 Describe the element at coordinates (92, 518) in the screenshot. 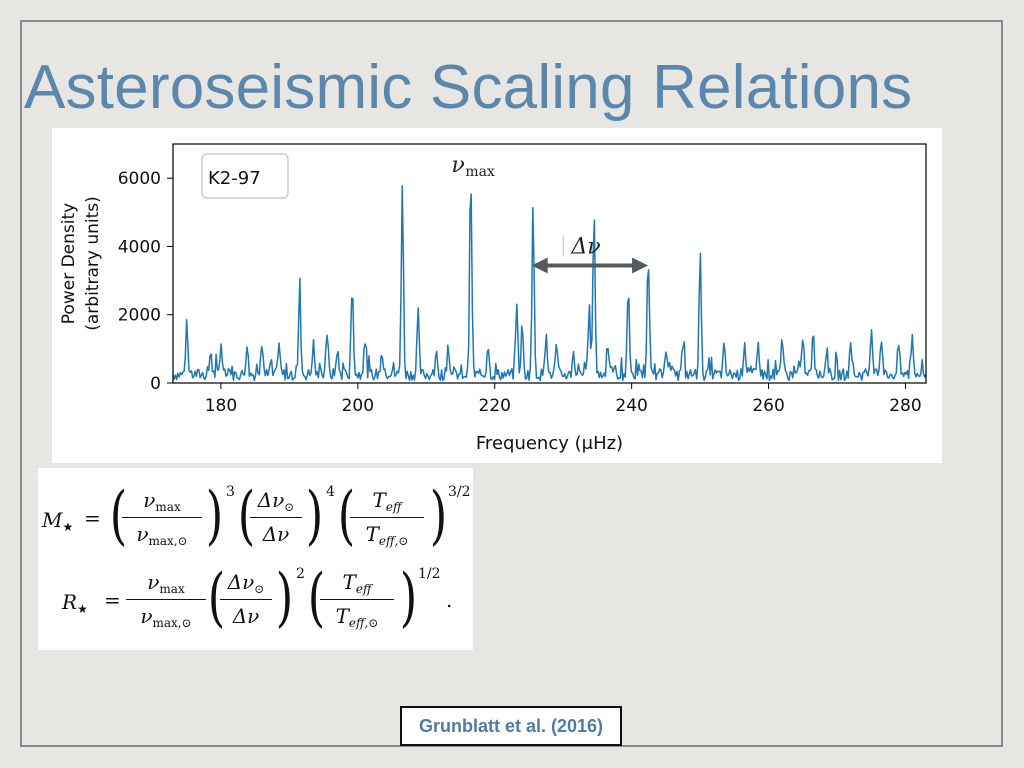

I see `mass-equals: =` at that location.